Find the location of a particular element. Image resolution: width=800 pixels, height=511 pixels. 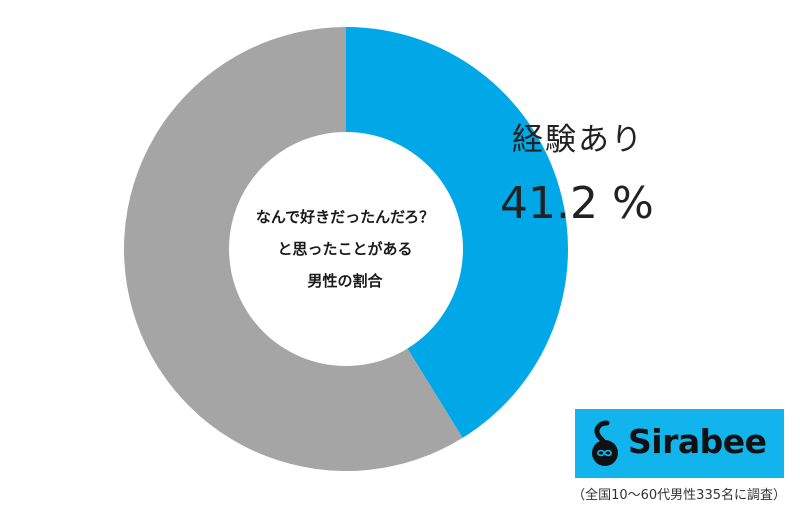

center-text-line-2: と思ったことがある is located at coordinates (345, 249).